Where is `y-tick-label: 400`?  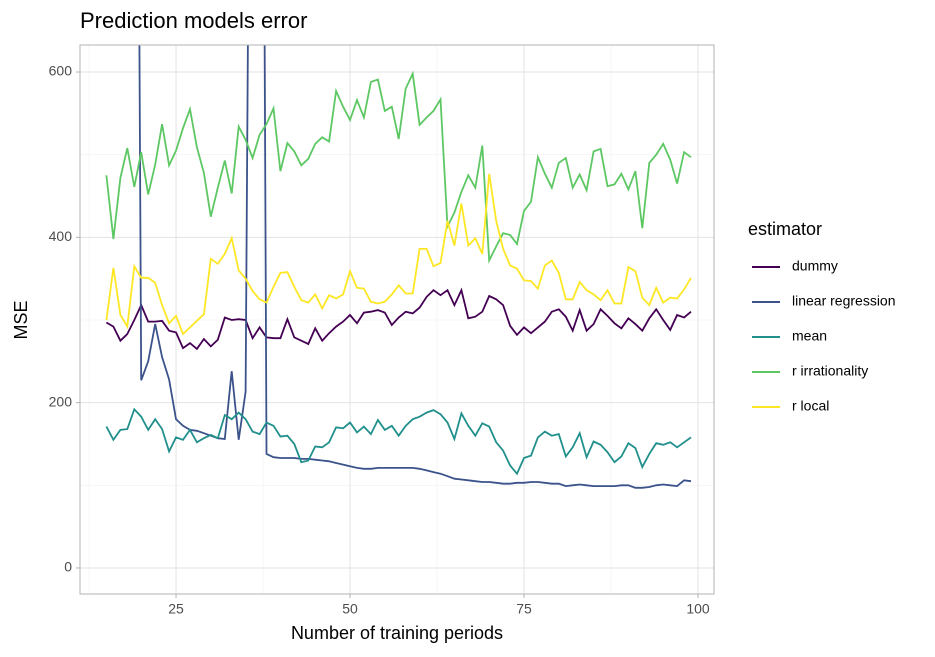
y-tick-label: 400 is located at coordinates (61, 236).